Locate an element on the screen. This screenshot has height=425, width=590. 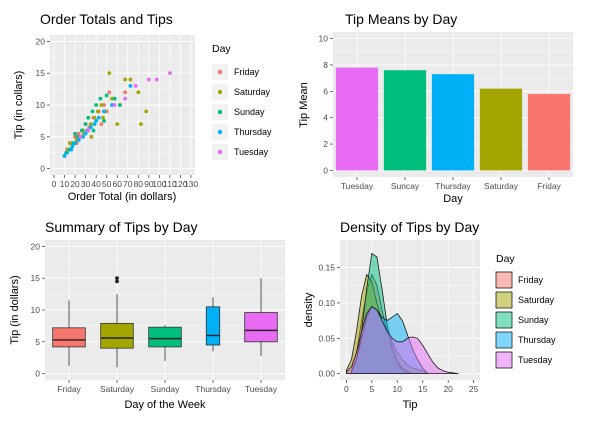
scatter-xtick-label: 120 is located at coordinates (180, 184).